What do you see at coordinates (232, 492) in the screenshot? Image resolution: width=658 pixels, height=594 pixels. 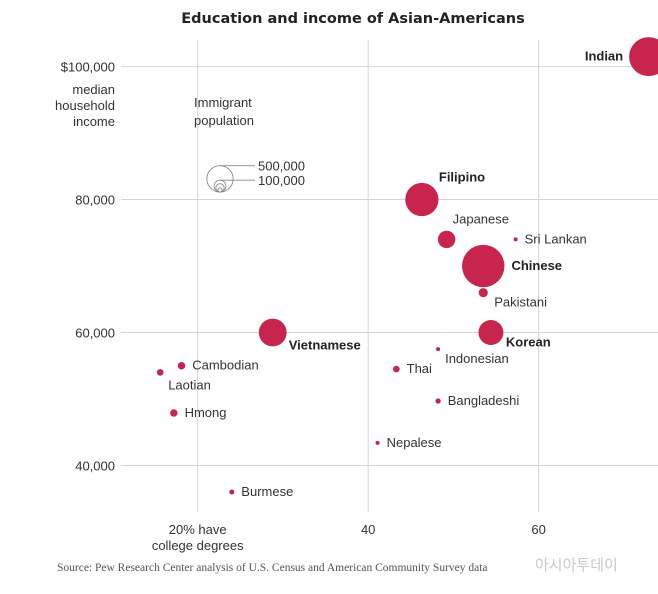 I see `point-burmese` at bounding box center [232, 492].